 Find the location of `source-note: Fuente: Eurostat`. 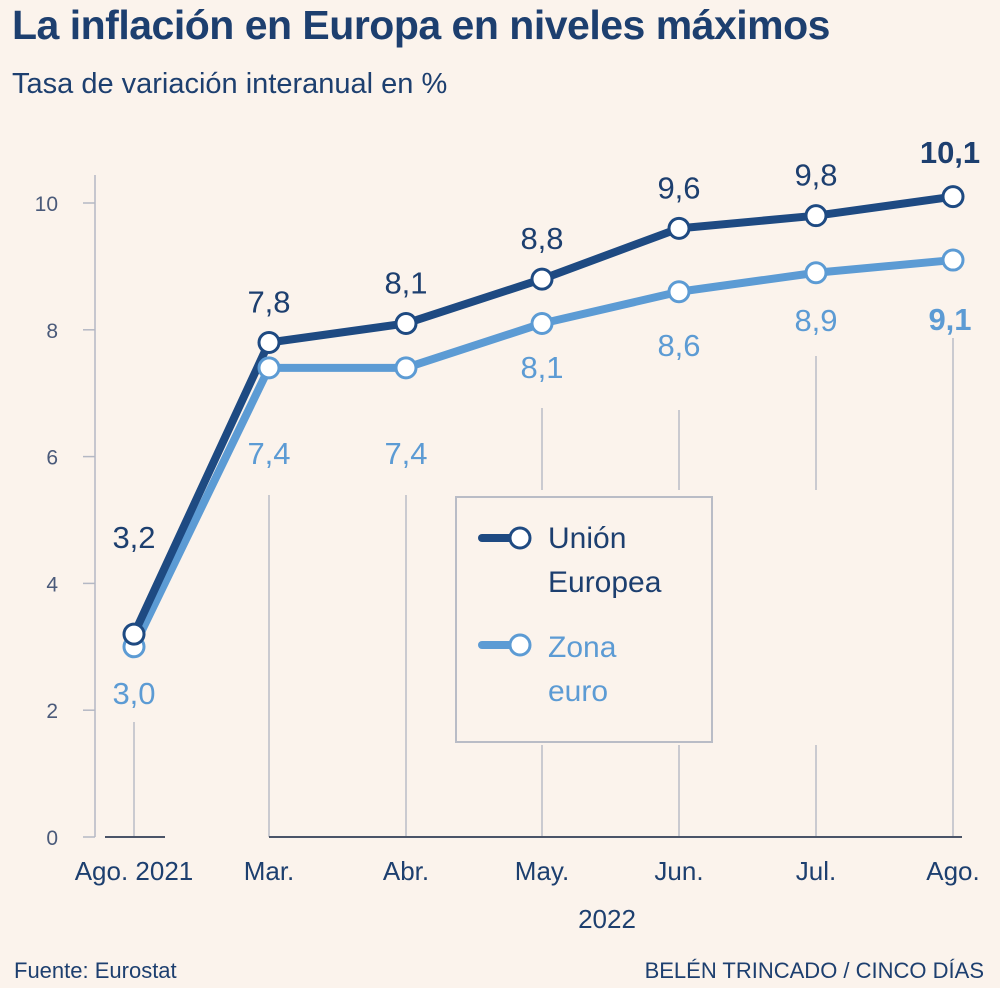

source-note: Fuente: Eurostat is located at coordinates (95, 970).